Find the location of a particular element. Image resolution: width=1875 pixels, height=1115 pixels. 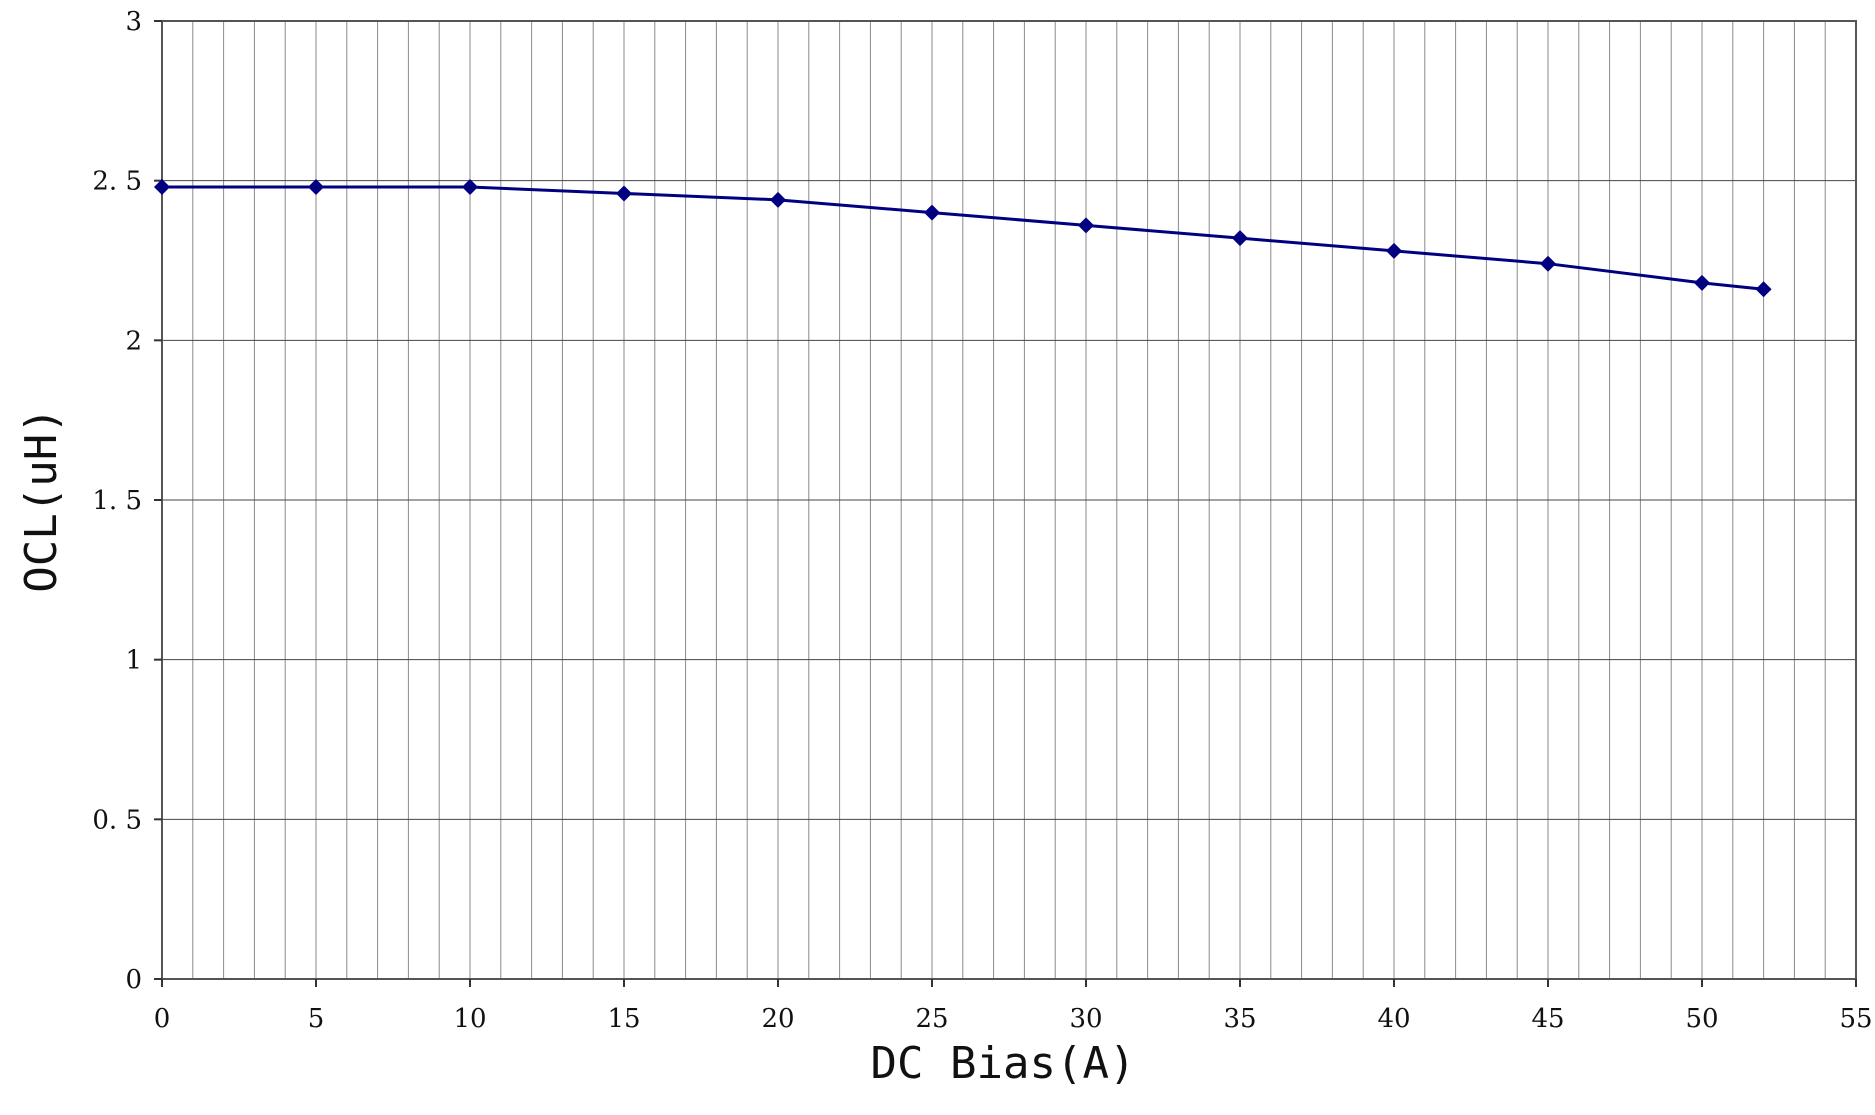

y-tick-label: 0. 5 is located at coordinates (117, 820).